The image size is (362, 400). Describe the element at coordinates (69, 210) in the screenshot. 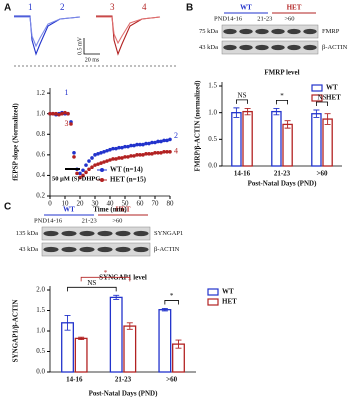

I see `group-label: WT` at that location.